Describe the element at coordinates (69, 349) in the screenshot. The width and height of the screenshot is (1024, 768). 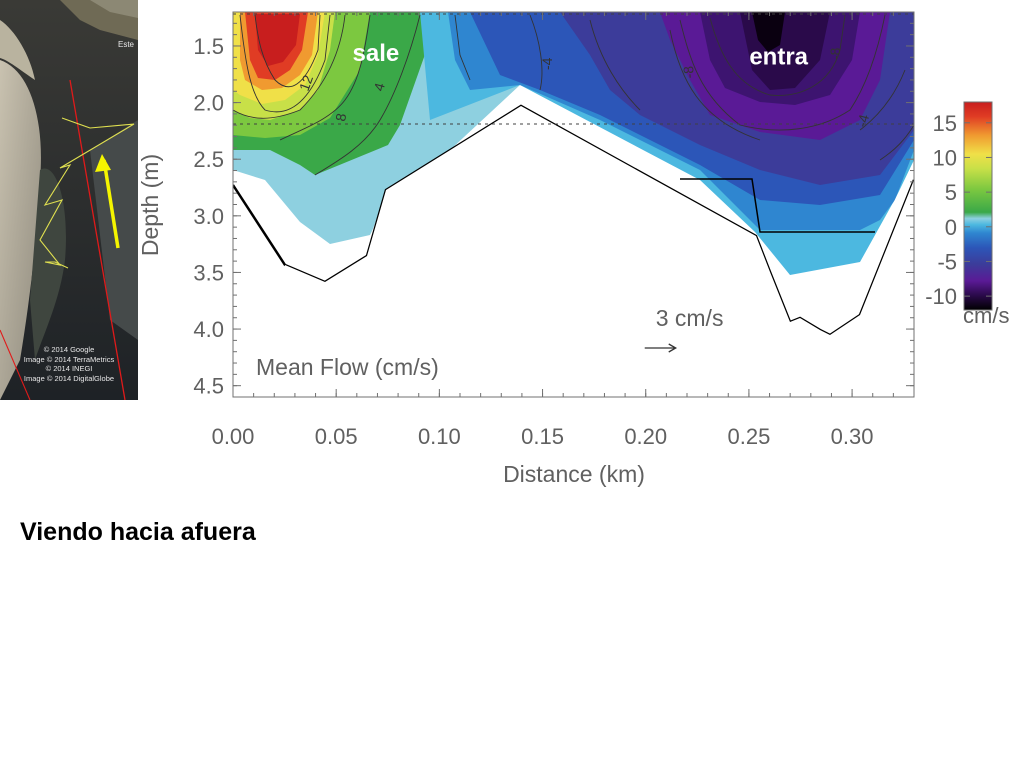
I see `map-credit-line: © 2014 Google` at that location.